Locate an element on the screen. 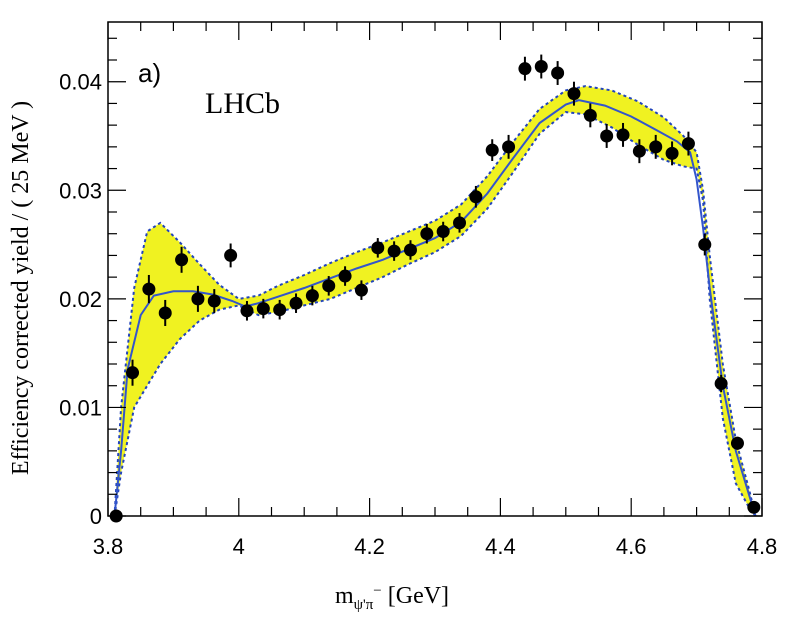 The image size is (789, 623). experiment-label: LHCb is located at coordinates (242, 103).